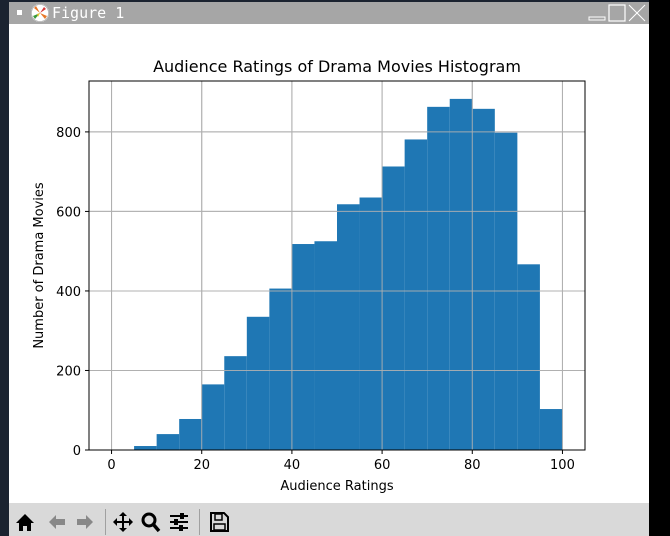 The height and width of the screenshot is (536, 670). I want to click on arrow-left-icon, so click(57, 522).